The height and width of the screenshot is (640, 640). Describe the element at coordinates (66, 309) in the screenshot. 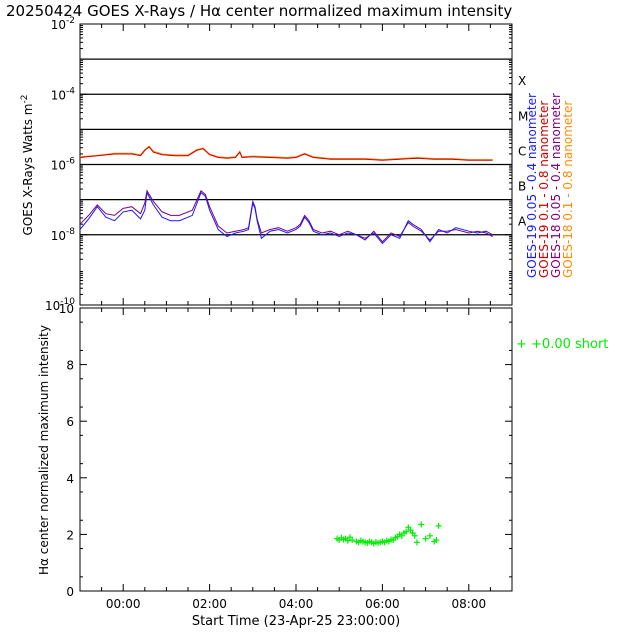

I see `y-tick-label: 10` at that location.